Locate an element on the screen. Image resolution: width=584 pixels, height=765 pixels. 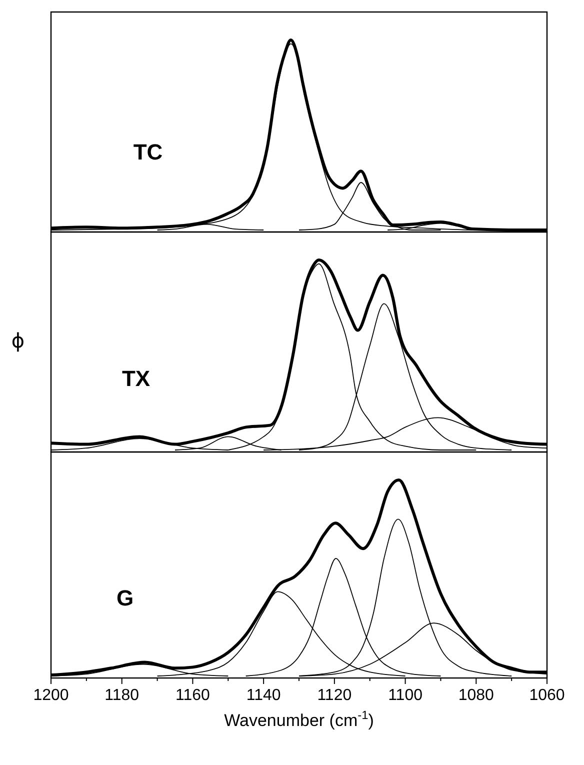
x-tick-label: 1120 is located at coordinates (334, 695).